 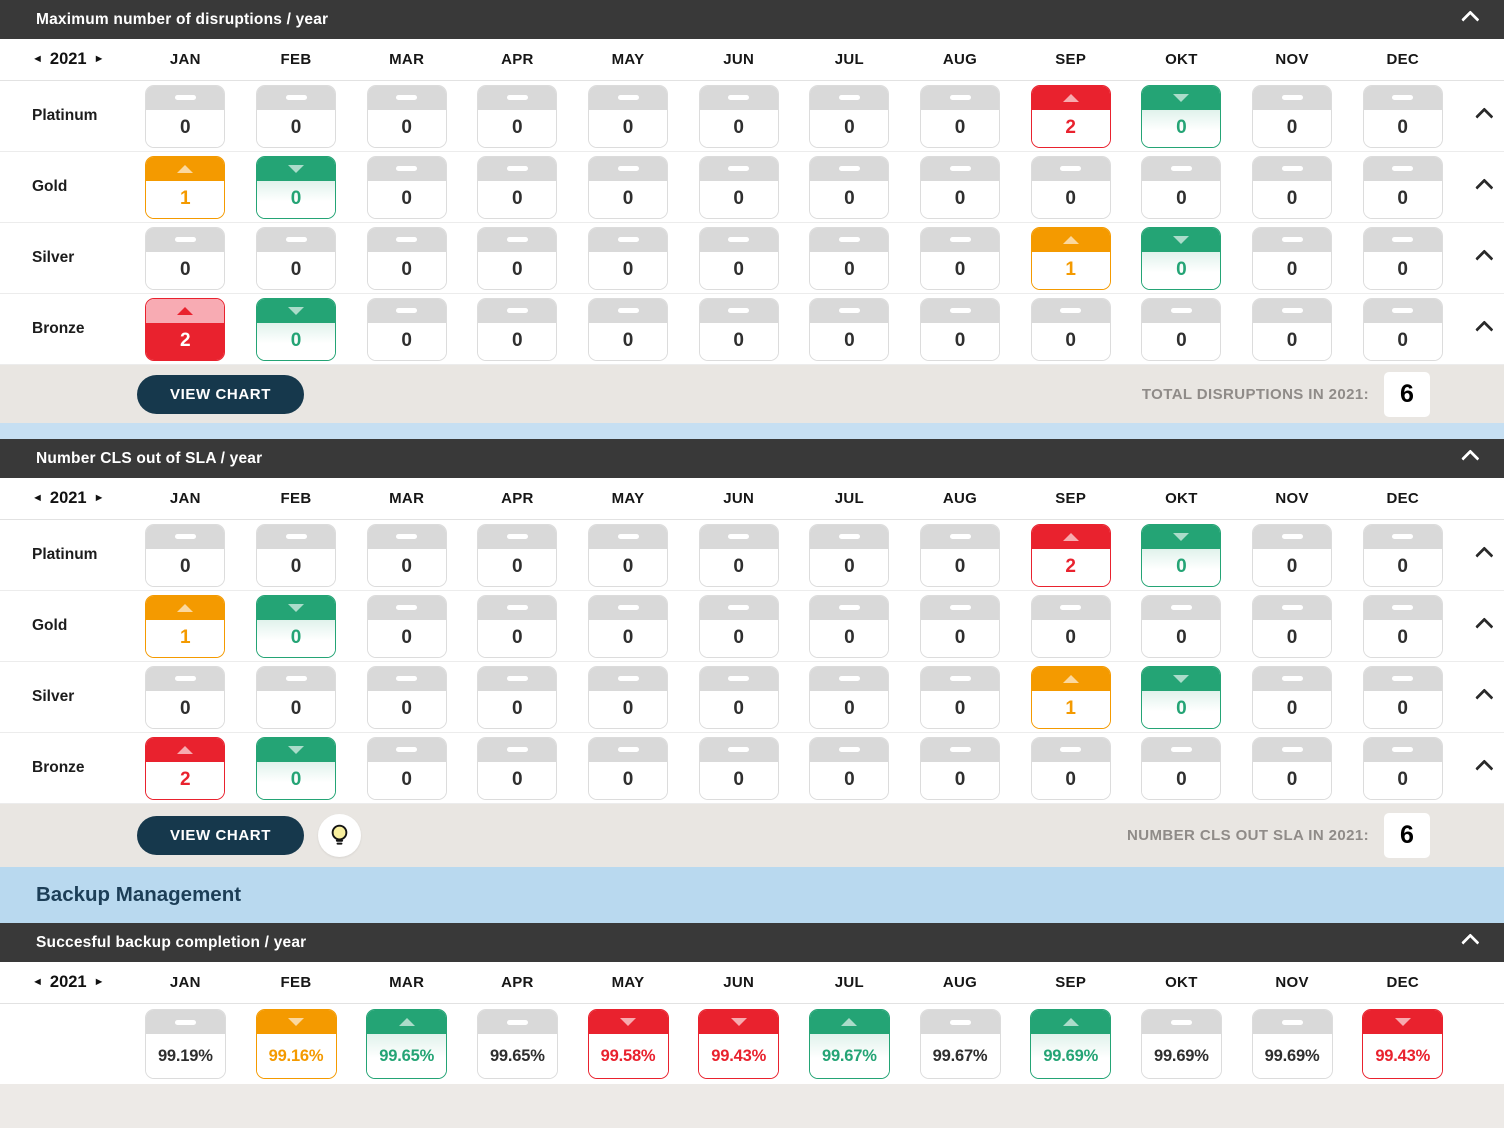 I want to click on tip-lightbulb-icon, so click(x=339, y=835).